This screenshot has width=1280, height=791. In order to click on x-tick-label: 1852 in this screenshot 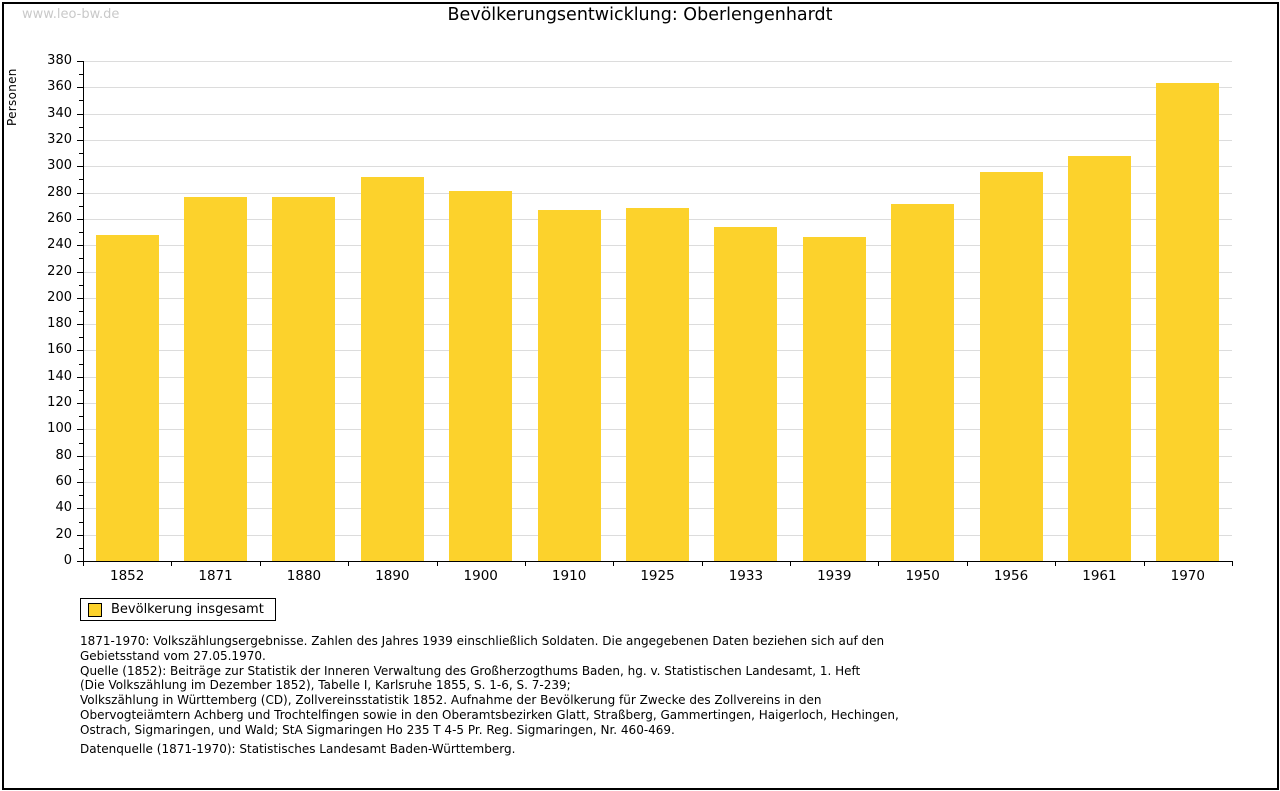, I will do `click(127, 576)`.